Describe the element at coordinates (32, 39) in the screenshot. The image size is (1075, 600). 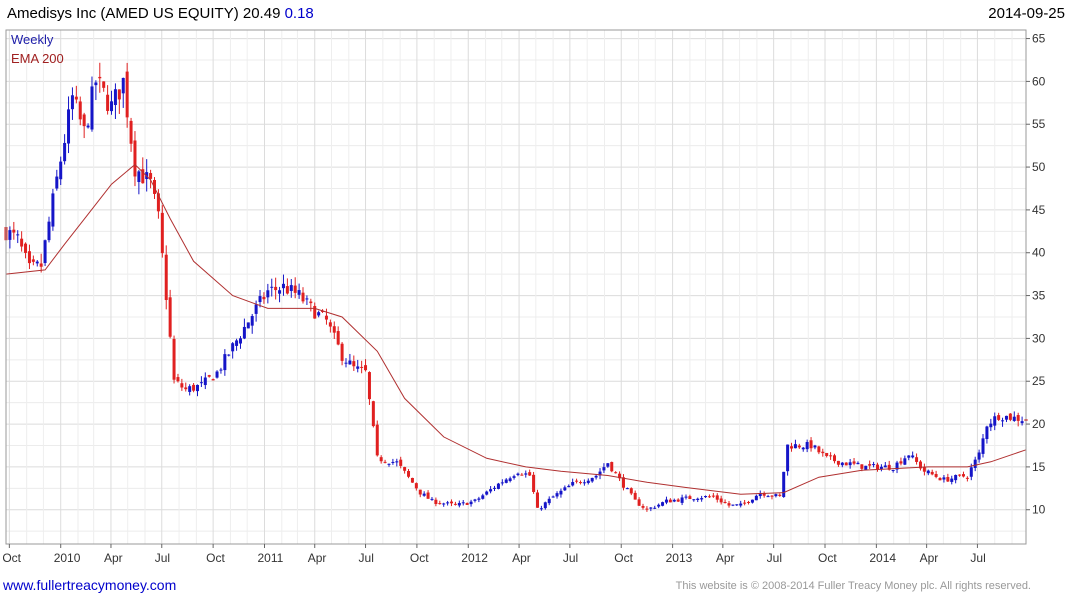
I see `legend-entry: Weekly` at that location.